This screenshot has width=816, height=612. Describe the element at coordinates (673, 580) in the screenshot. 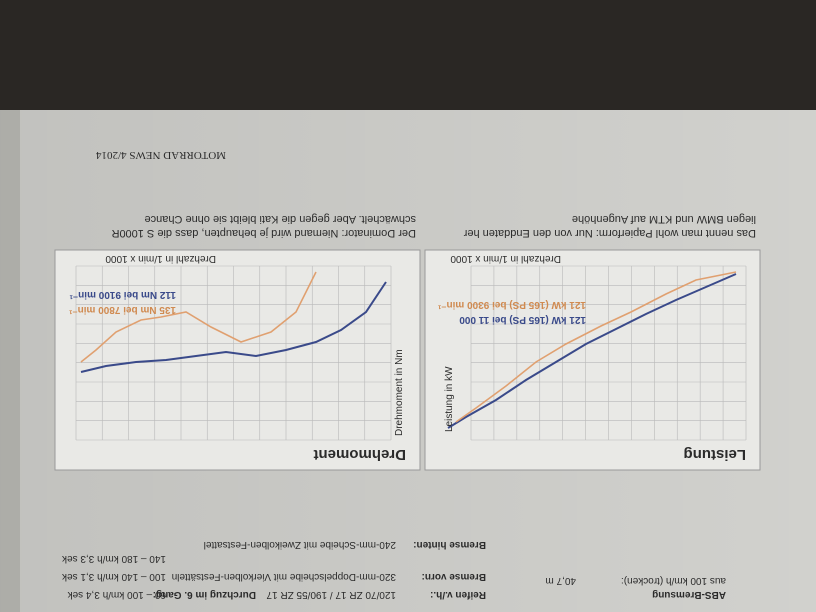

I see `row-label: aus 100 km/h (trocken):` at that location.